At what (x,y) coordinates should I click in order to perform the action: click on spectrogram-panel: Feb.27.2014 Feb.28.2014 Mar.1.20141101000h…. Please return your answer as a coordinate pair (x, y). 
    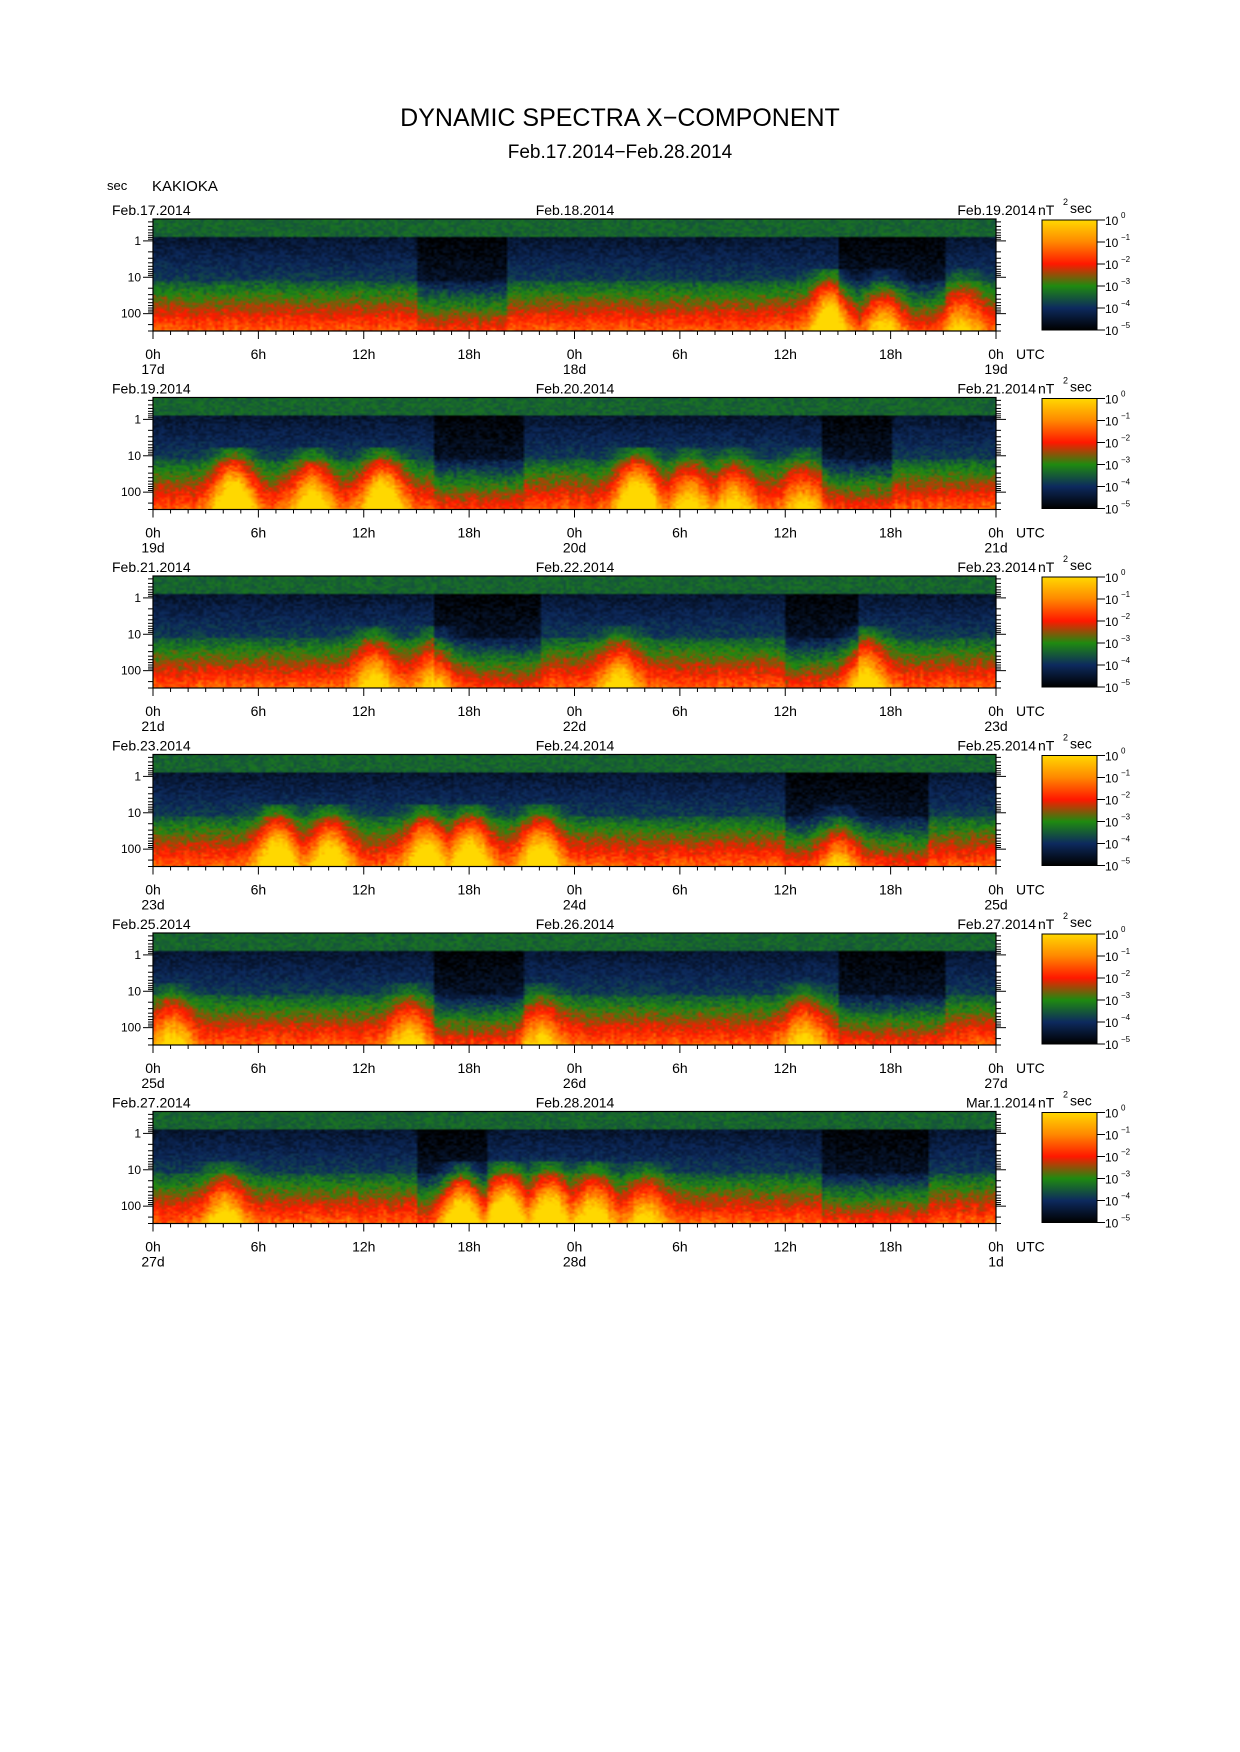
    Looking at the image, I should click on (621, 1180).